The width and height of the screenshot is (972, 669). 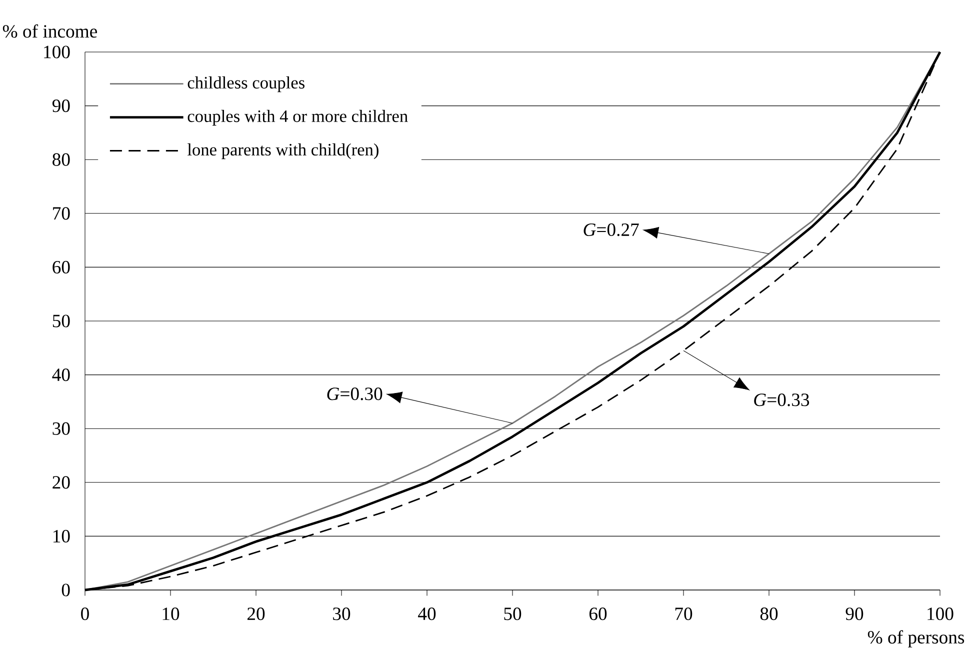 I want to click on x-tick-label: 10, so click(x=171, y=614).